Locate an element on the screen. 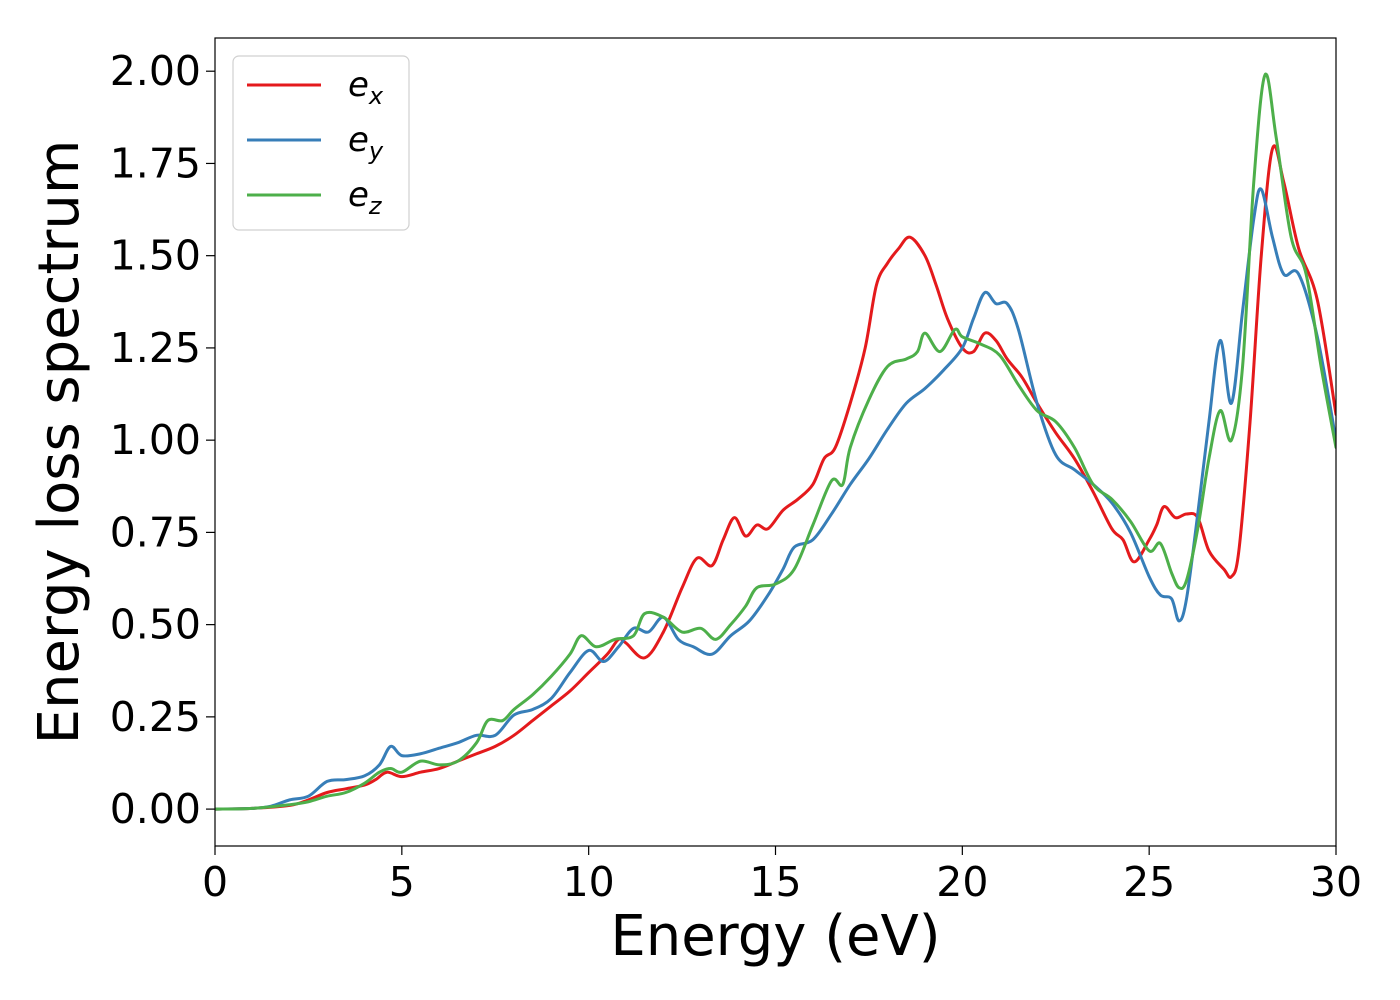 The height and width of the screenshot is (1000, 1400). x-tick-label: 25 is located at coordinates (1149, 882).